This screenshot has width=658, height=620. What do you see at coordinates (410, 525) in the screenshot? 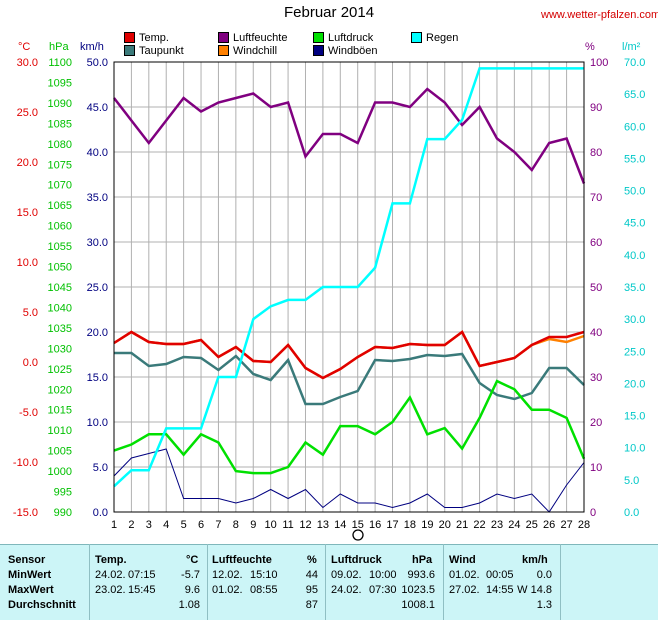
I see `x-tick-label: 18` at bounding box center [410, 525].